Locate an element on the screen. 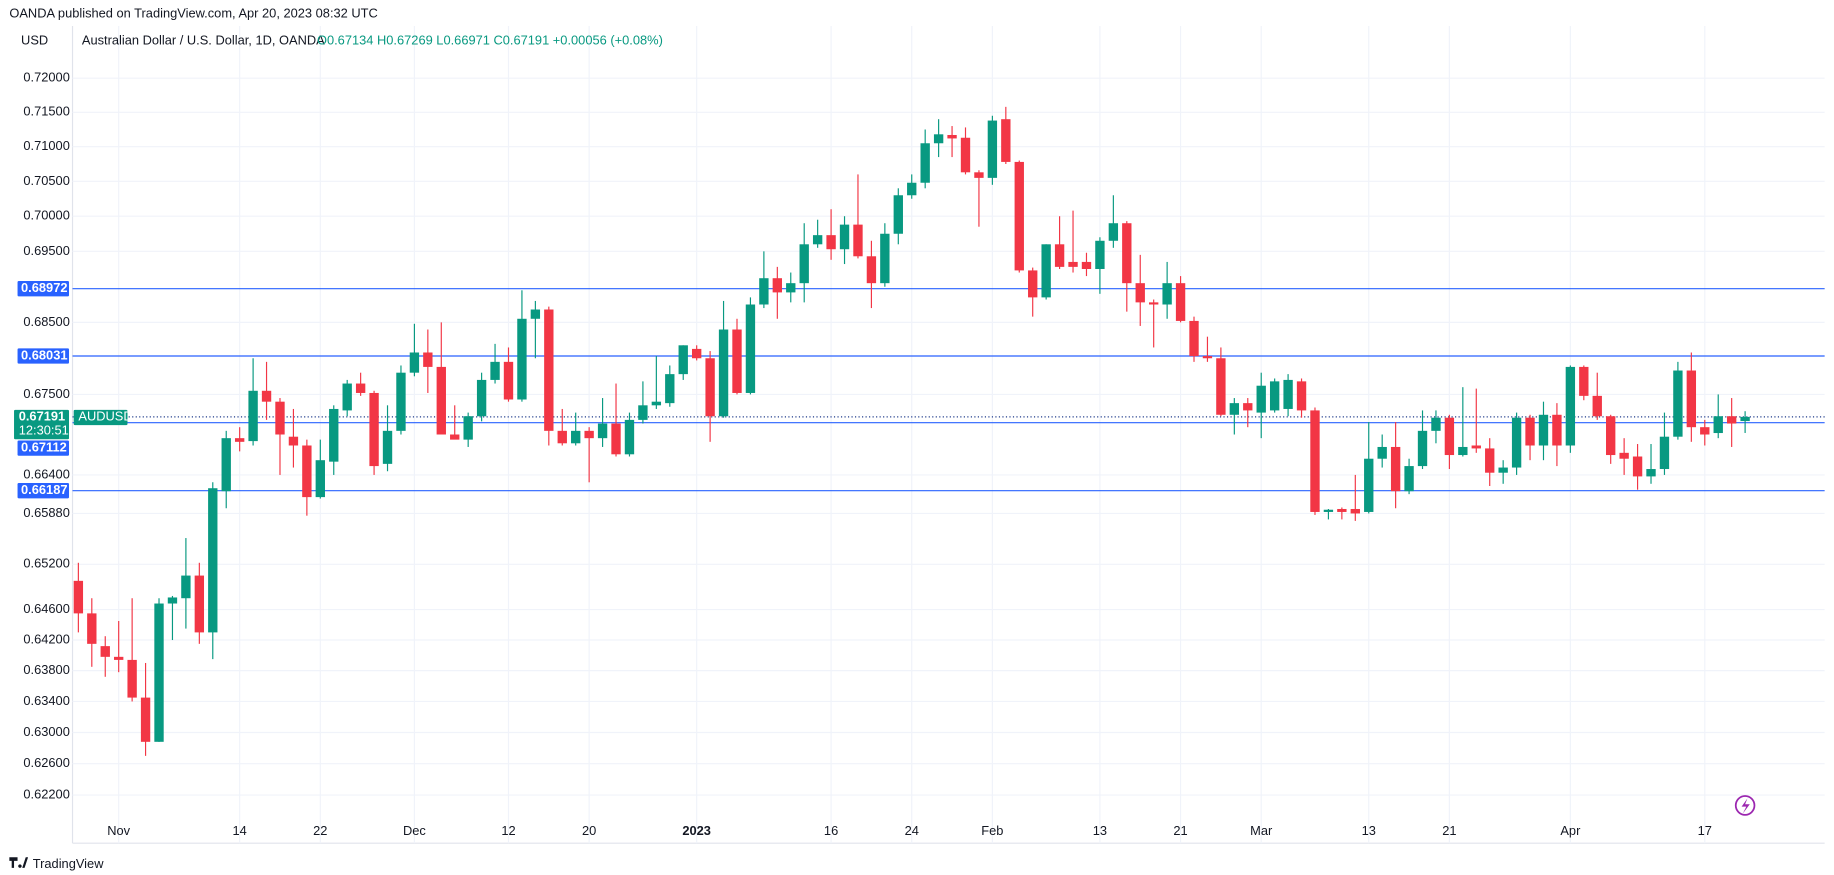  y-tick-label: 0.71500 is located at coordinates (46, 111).